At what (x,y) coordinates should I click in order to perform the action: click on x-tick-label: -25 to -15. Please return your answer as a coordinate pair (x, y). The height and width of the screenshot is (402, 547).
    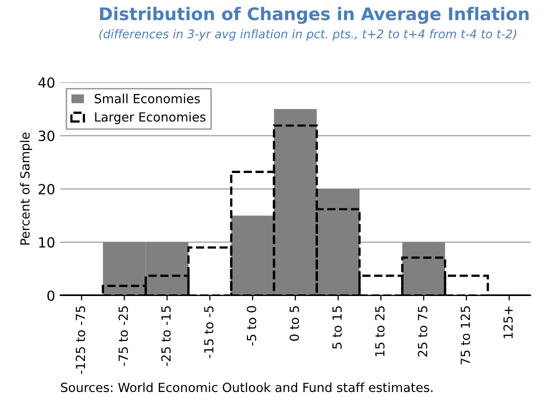
    Looking at the image, I should click on (166, 336).